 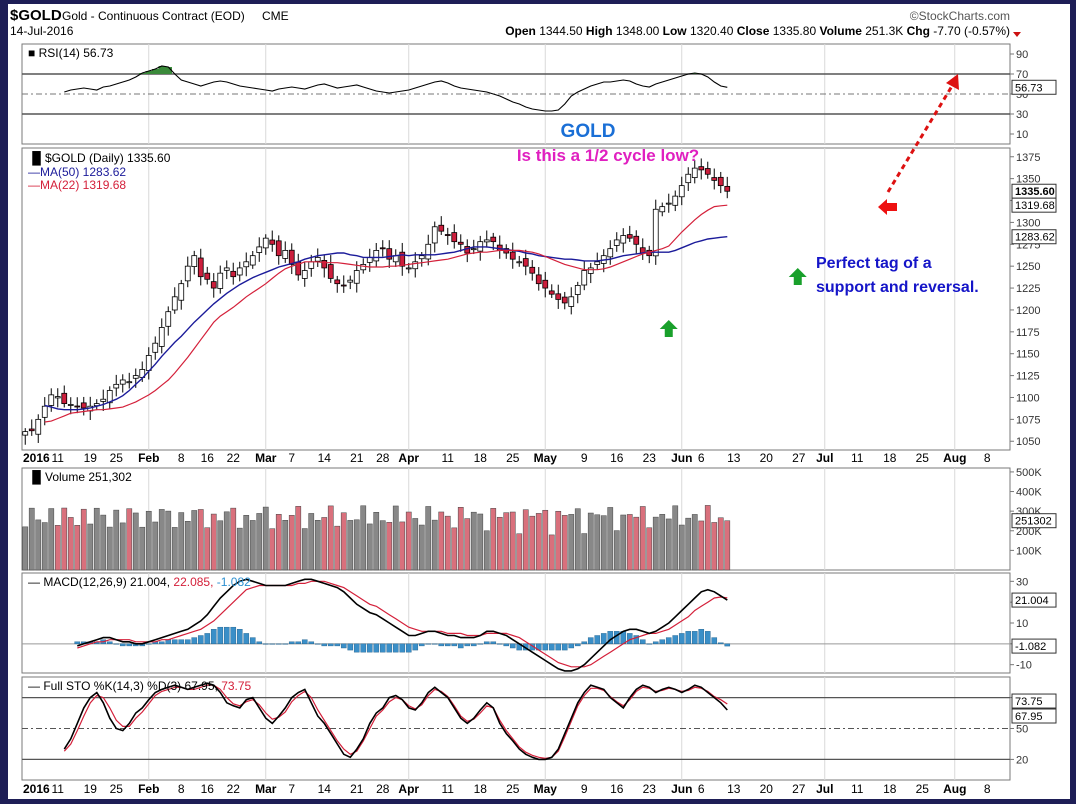 I want to click on x-tick-label: 25, so click(x=923, y=789).